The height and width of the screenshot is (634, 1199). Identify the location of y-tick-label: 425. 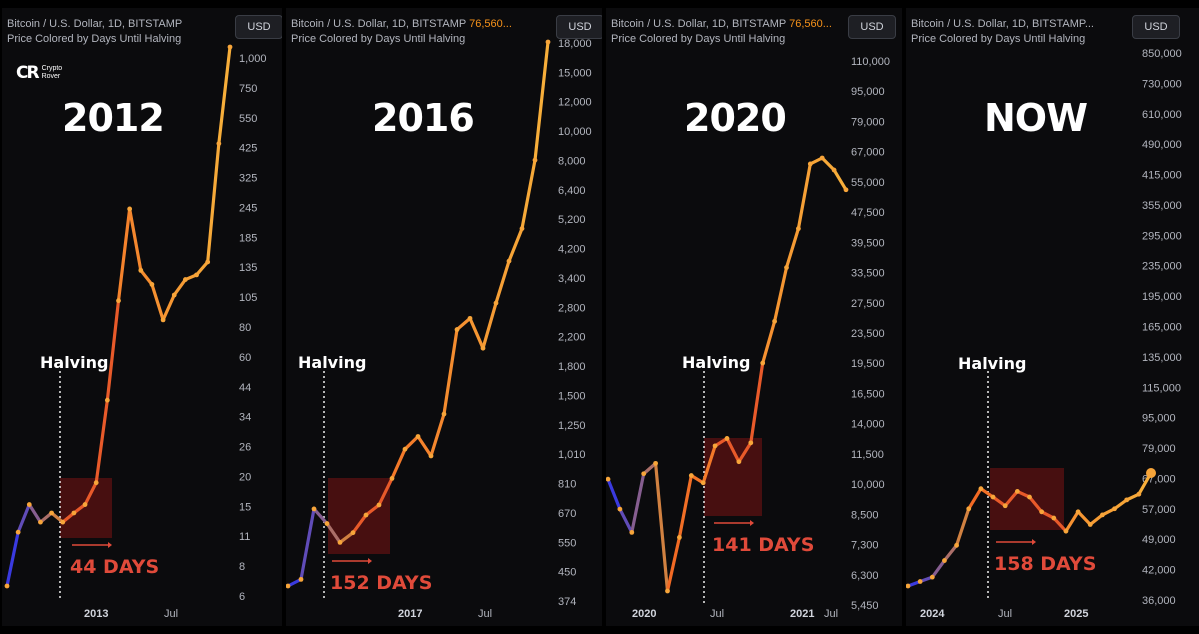
(248, 149).